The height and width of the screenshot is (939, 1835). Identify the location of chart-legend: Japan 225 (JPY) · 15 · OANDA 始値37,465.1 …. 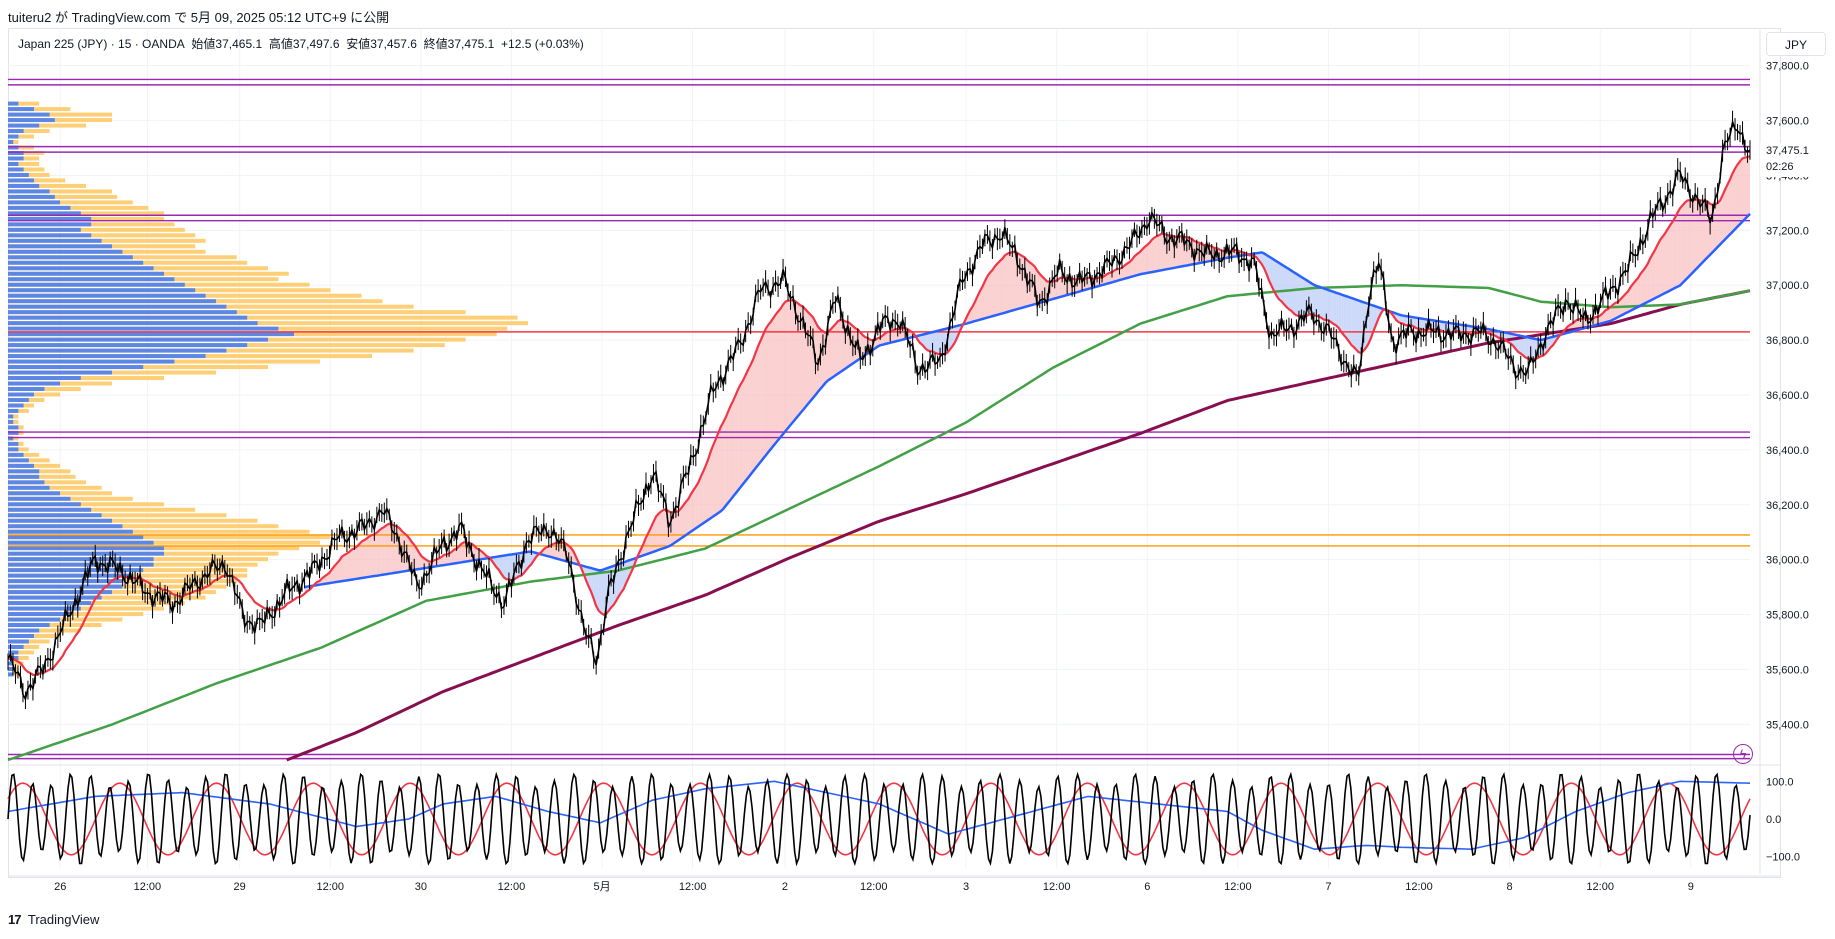
(301, 43).